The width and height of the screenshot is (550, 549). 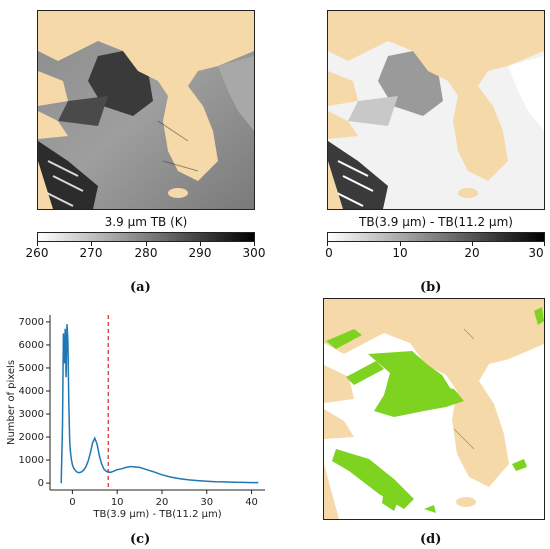 I want to click on y-tick-label: 6000, so click(x=31, y=345).